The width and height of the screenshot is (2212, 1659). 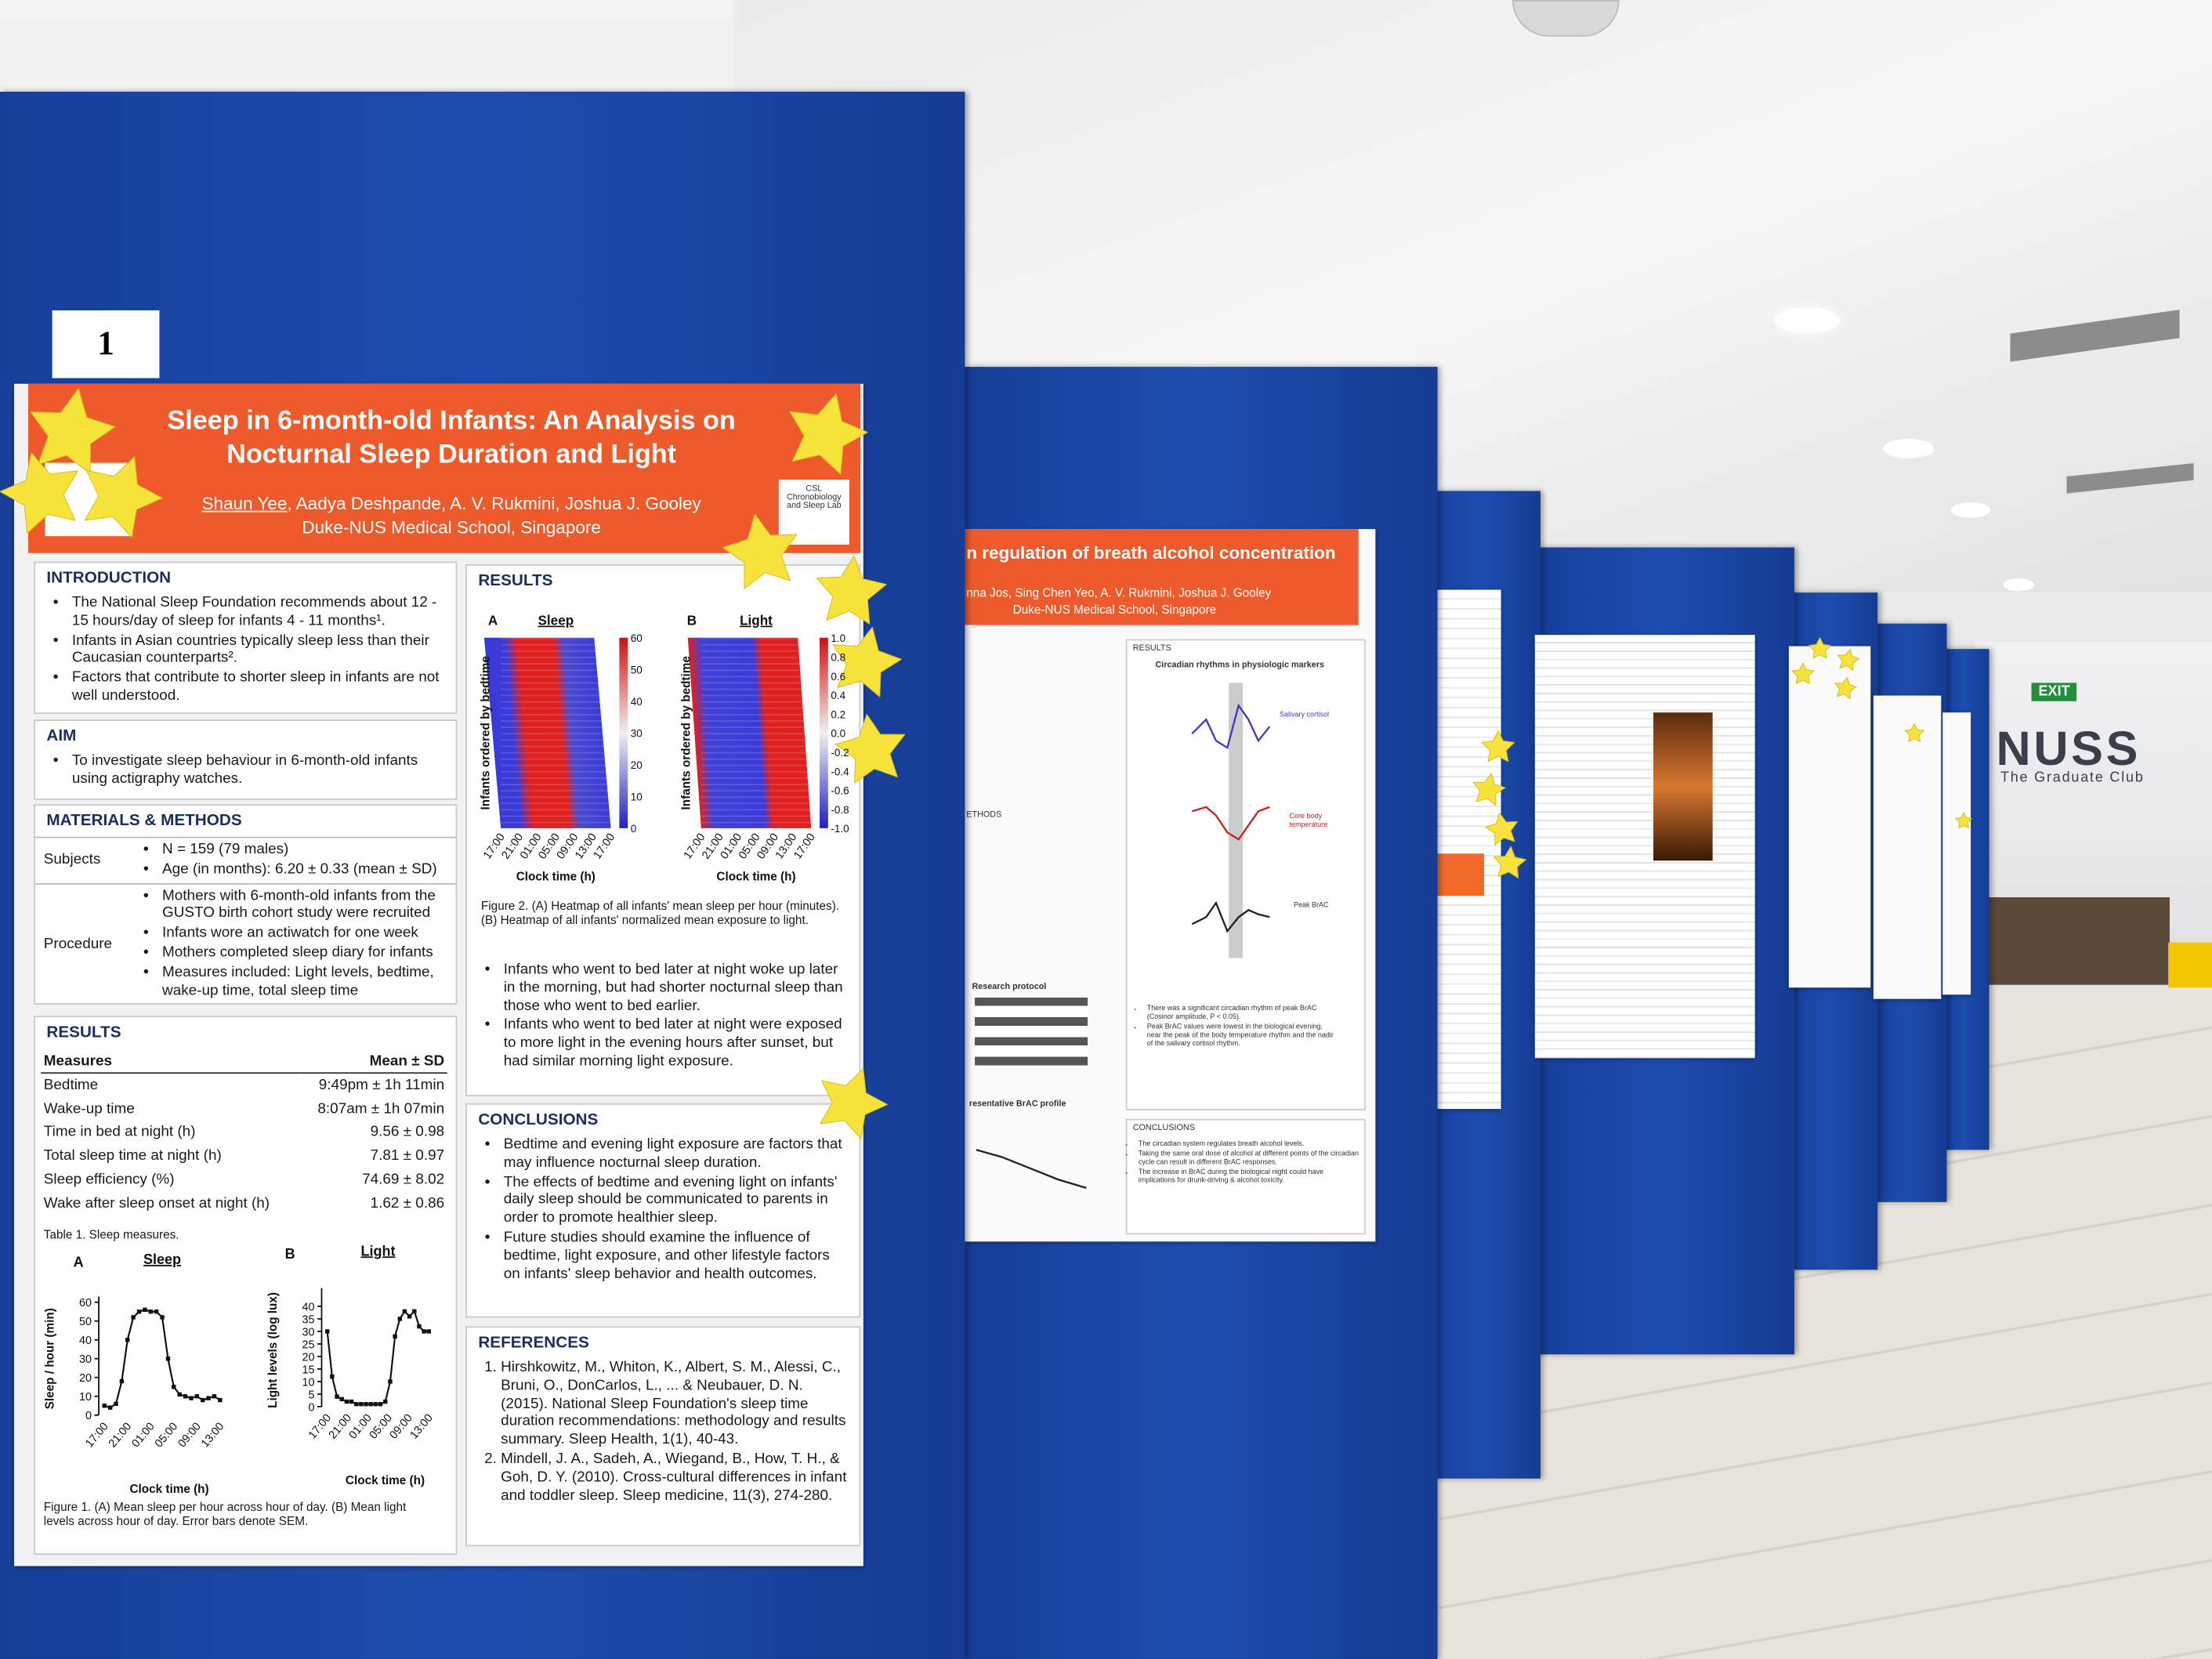 I want to click on list-item: N = 159 (79 males), so click(x=303, y=850).